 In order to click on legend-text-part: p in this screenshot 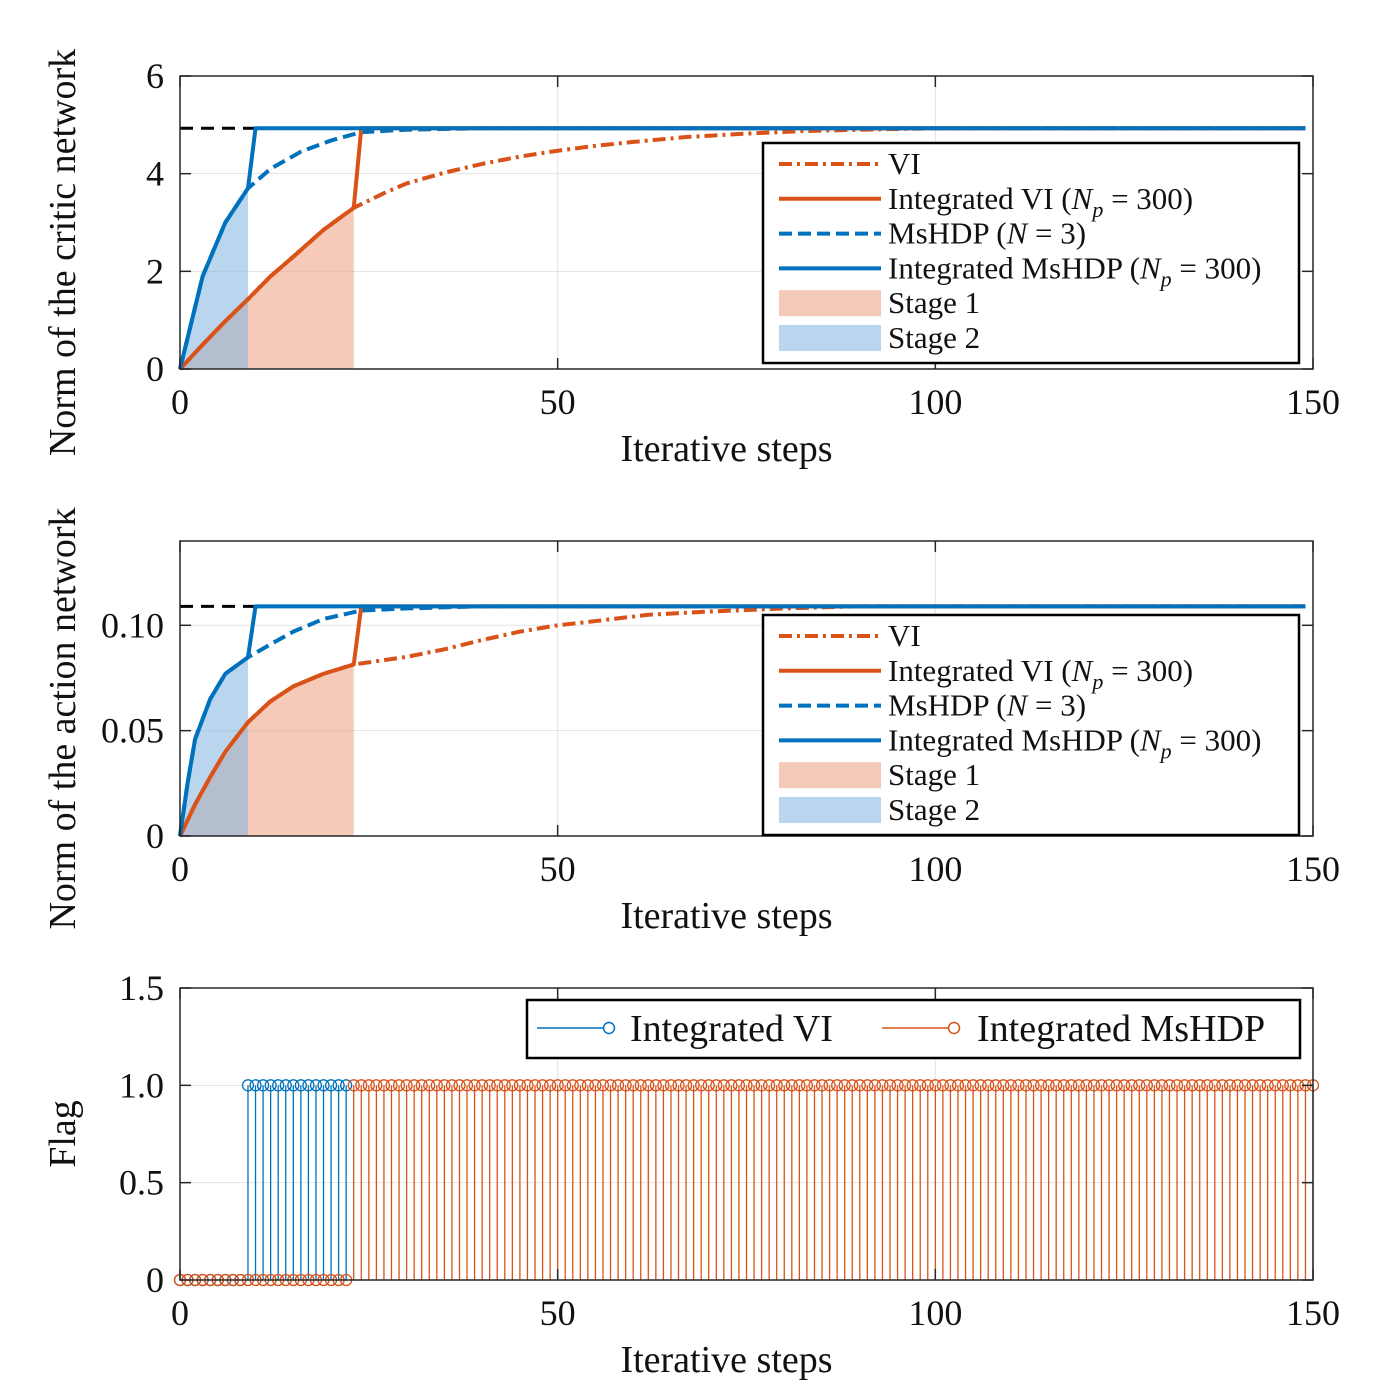, I will do `click(1096, 681)`.